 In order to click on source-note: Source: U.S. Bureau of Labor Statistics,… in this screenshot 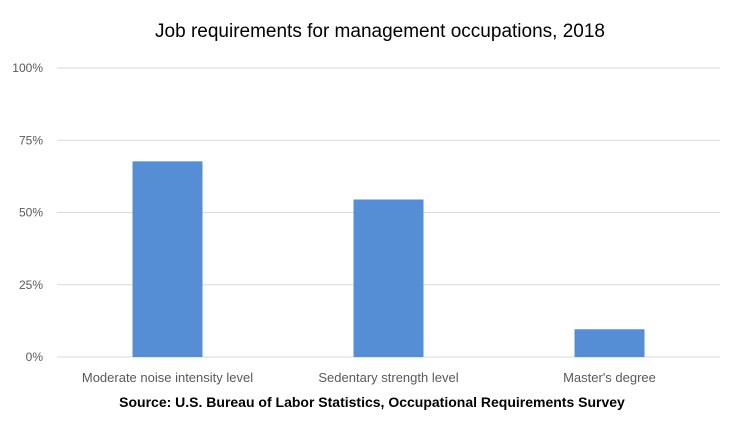, I will do `click(372, 402)`.